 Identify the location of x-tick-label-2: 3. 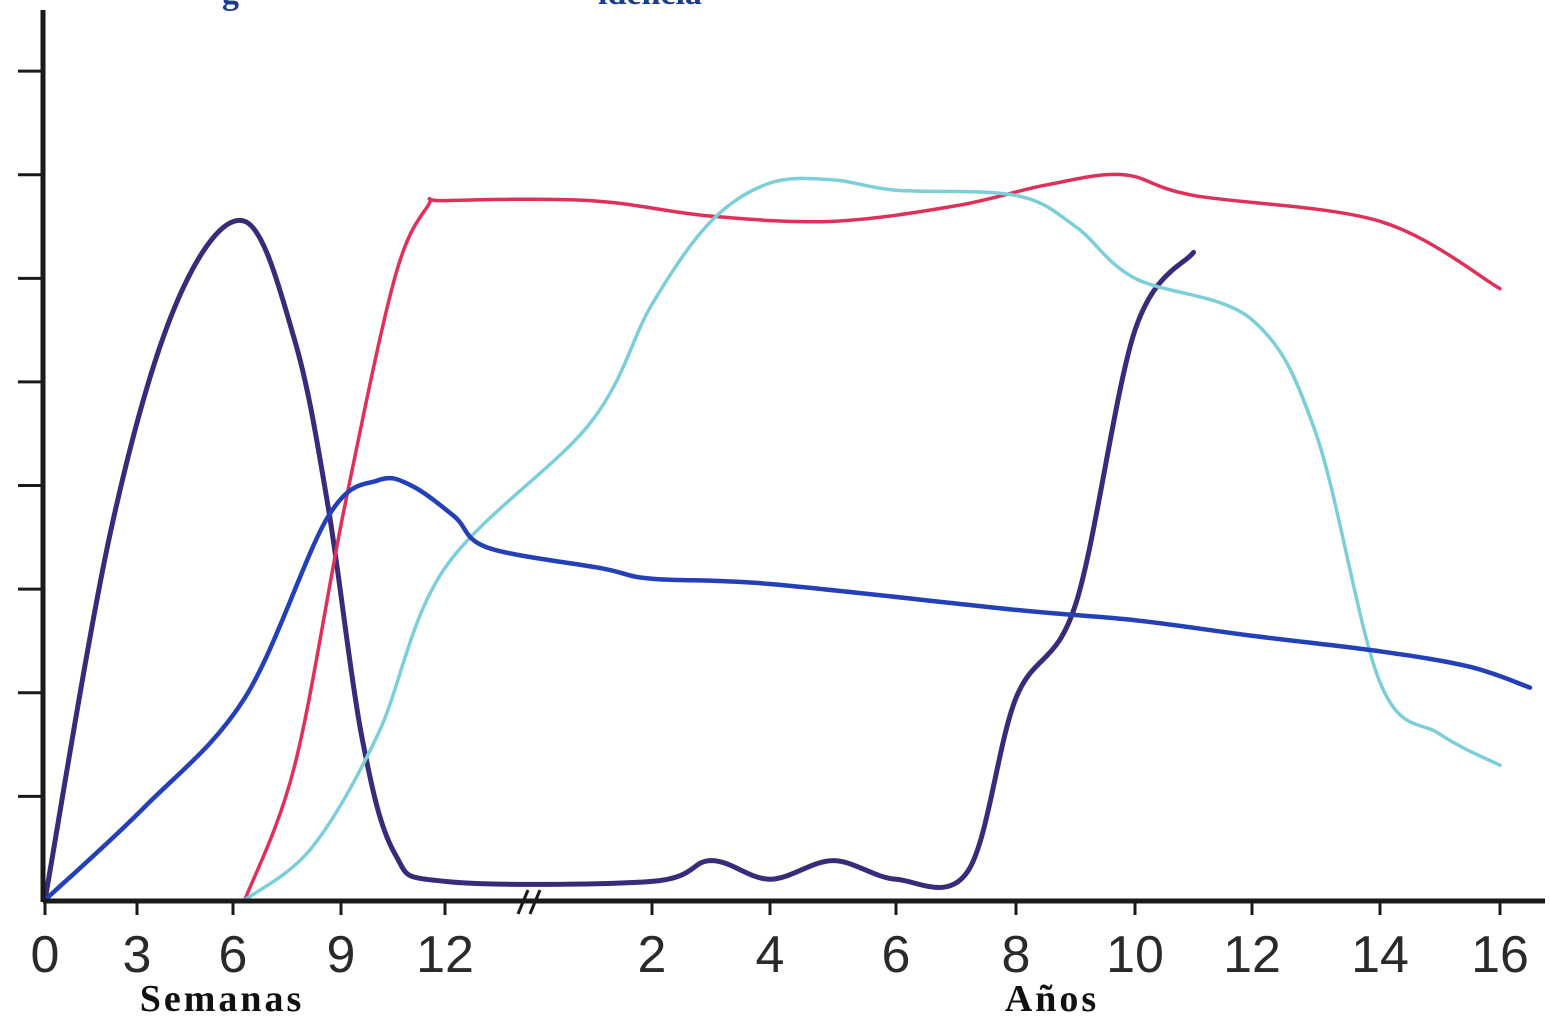
(137, 955).